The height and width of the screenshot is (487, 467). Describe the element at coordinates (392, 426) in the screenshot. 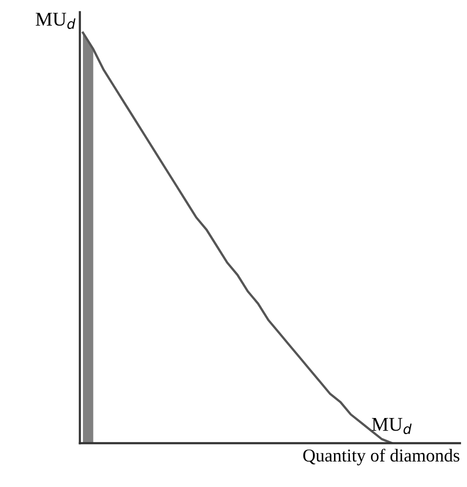

I see `series-label: MU$_{d}$` at that location.